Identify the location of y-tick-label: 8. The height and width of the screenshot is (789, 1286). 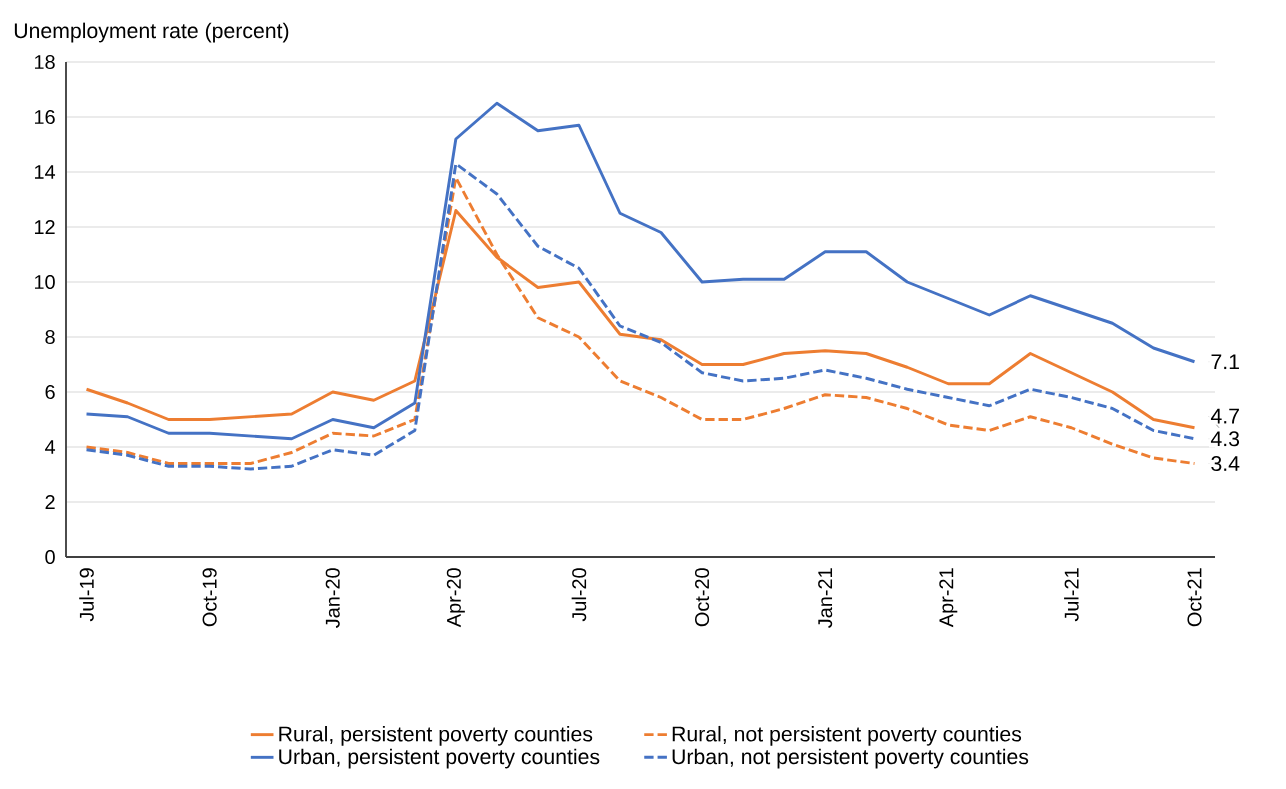
(50, 337).